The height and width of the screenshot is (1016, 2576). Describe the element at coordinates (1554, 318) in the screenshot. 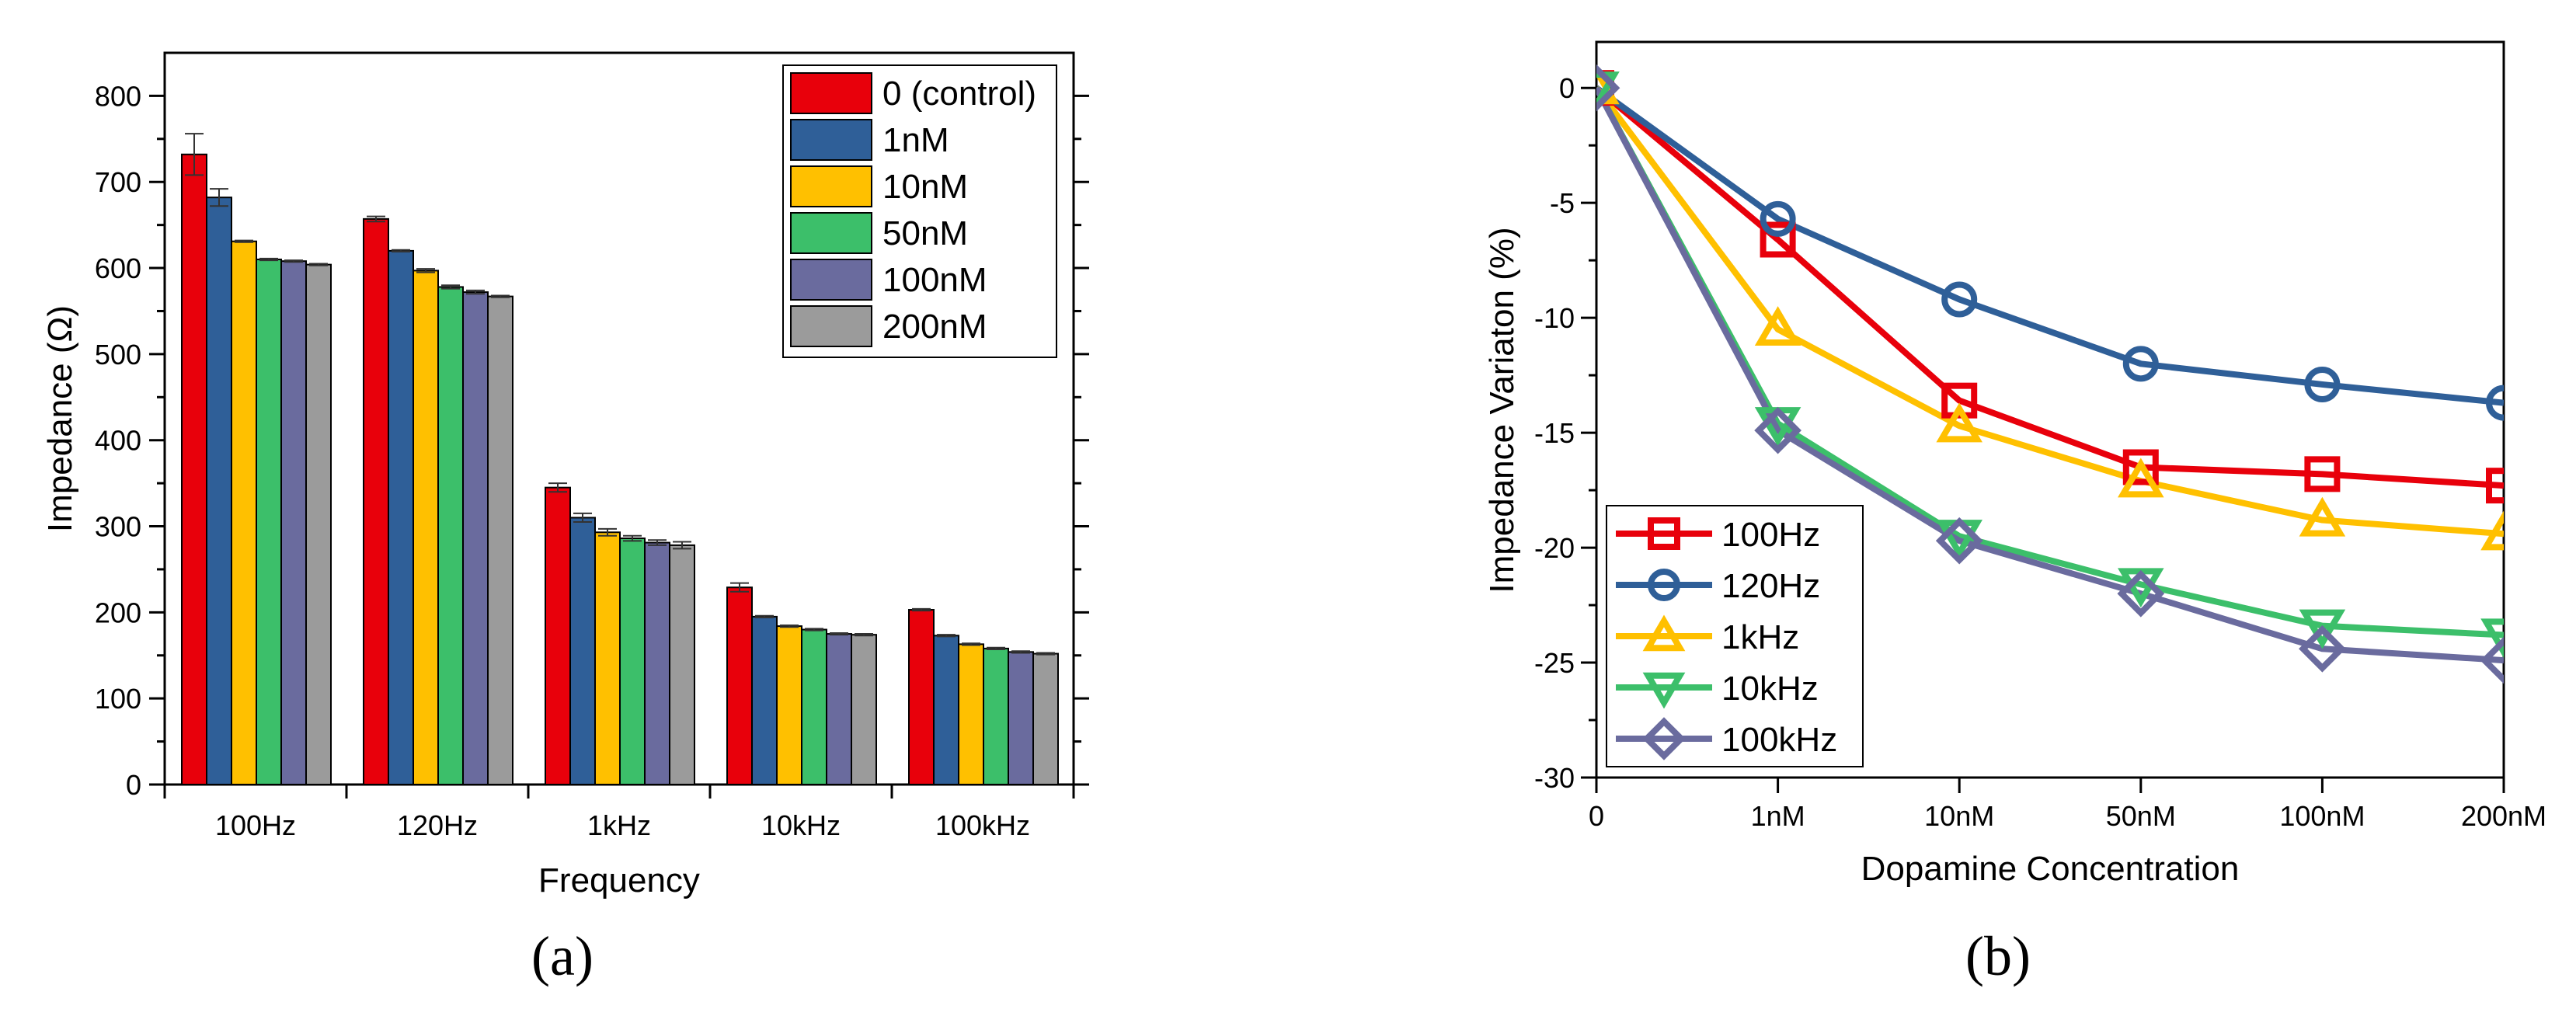

I see `y-tick-label: -10` at that location.